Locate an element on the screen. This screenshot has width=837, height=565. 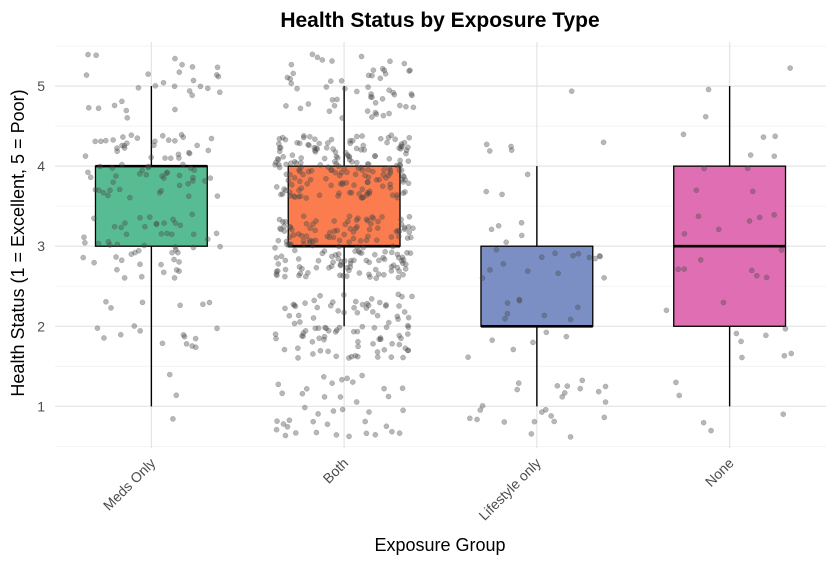
y-tick-label: 4 is located at coordinates (41, 166).